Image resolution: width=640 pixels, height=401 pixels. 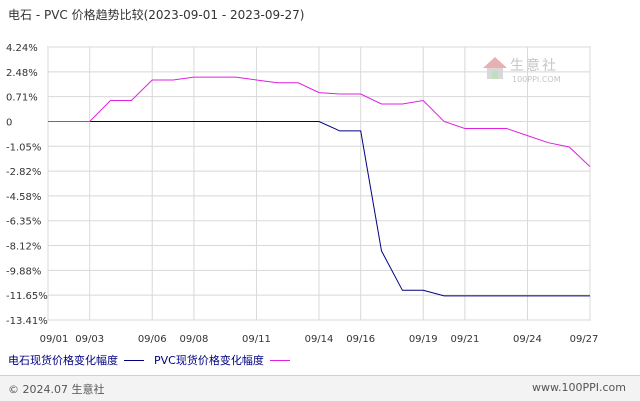 I want to click on x-tick-label: 09/14, so click(x=319, y=339).